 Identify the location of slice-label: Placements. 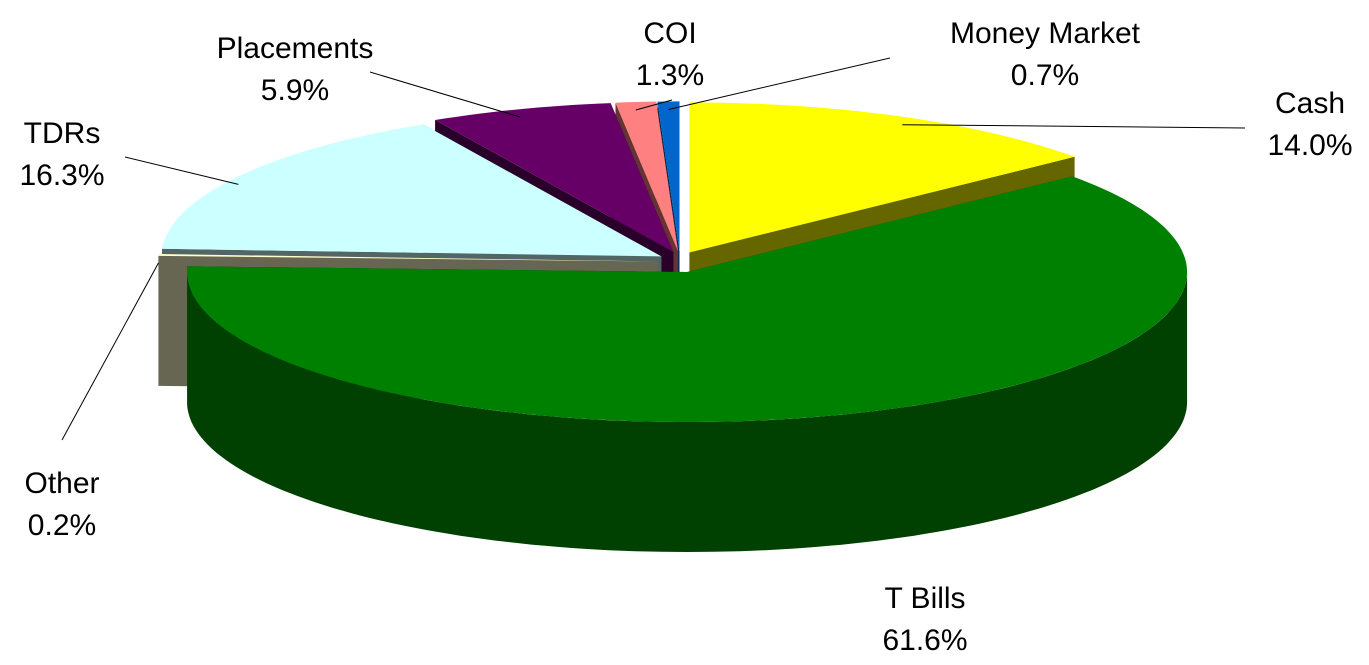
(295, 48).